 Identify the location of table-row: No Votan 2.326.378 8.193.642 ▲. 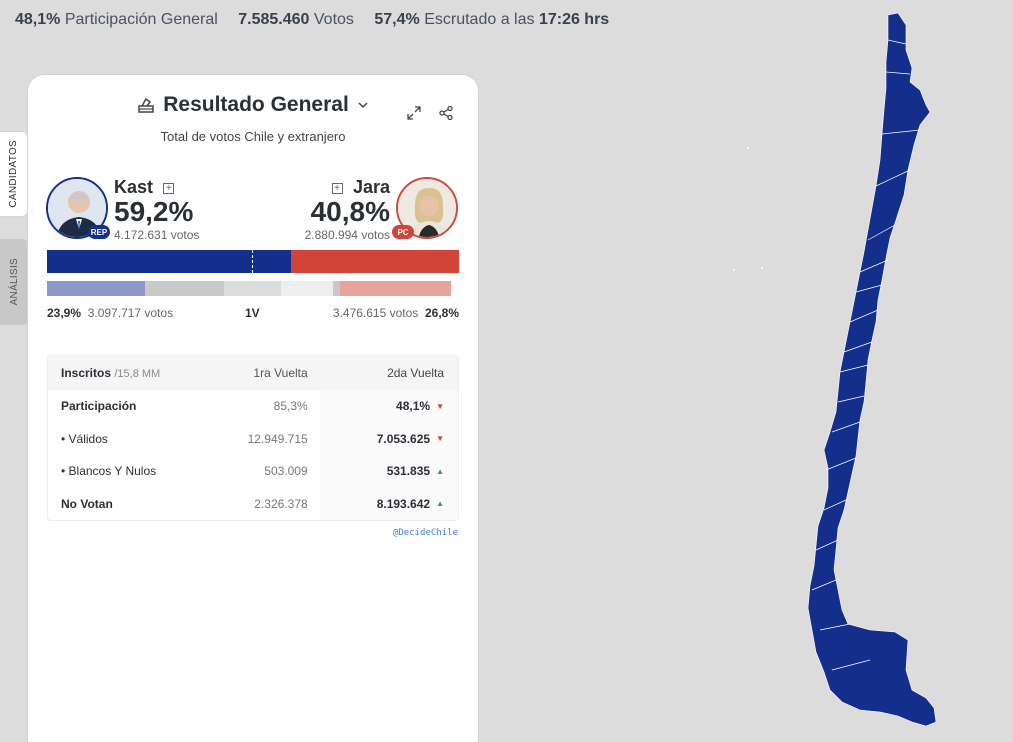
(253, 503).